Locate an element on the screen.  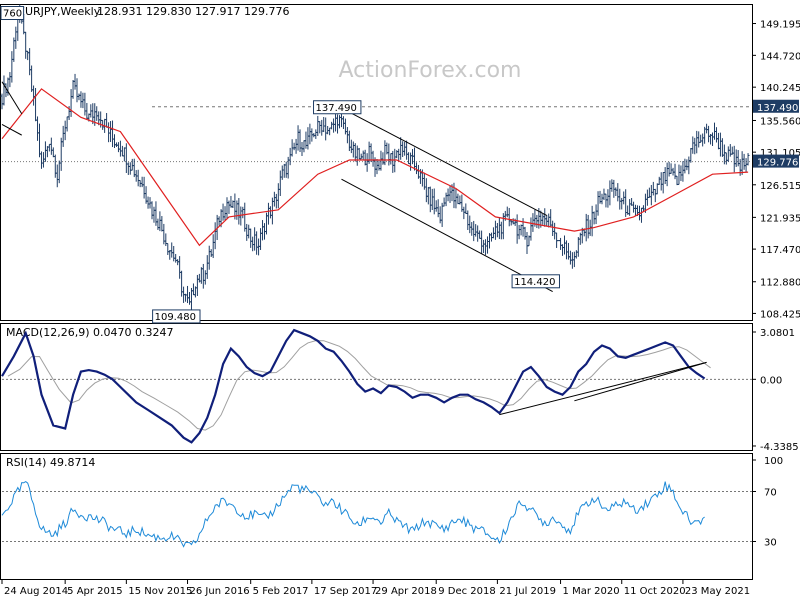
x-tick-label: 5 Apr 2015 is located at coordinates (94, 591).